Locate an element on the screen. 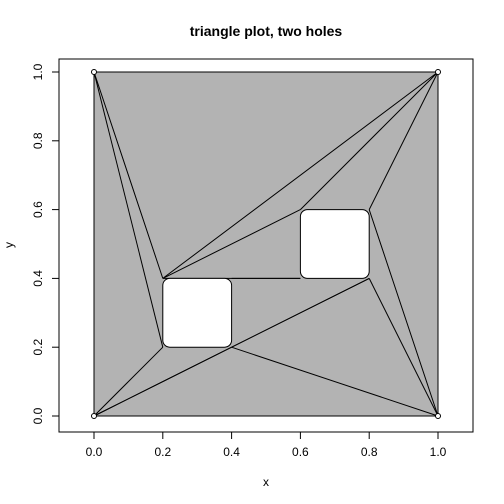 The image size is (504, 504). y-tick-label: 0.0 is located at coordinates (38, 415).